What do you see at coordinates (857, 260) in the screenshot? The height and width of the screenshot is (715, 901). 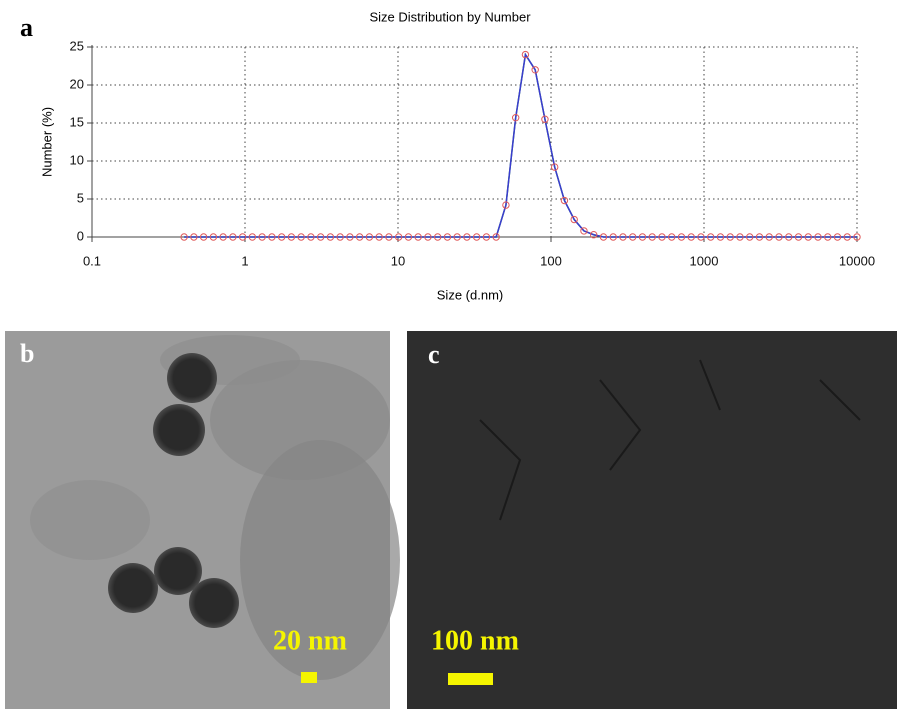 I see `x-tick-label: 10000` at bounding box center [857, 260].